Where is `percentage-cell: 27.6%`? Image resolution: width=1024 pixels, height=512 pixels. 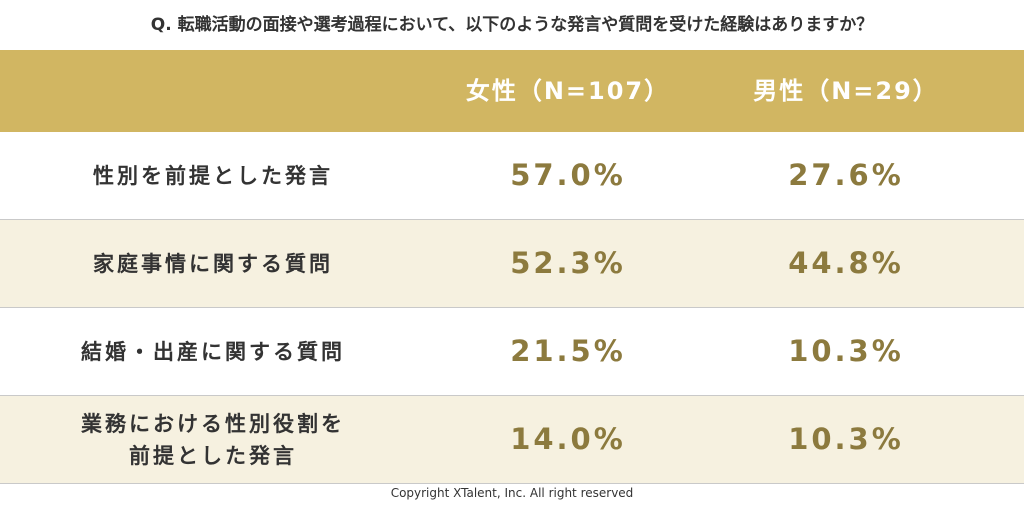 percentage-cell: 27.6% is located at coordinates (846, 175).